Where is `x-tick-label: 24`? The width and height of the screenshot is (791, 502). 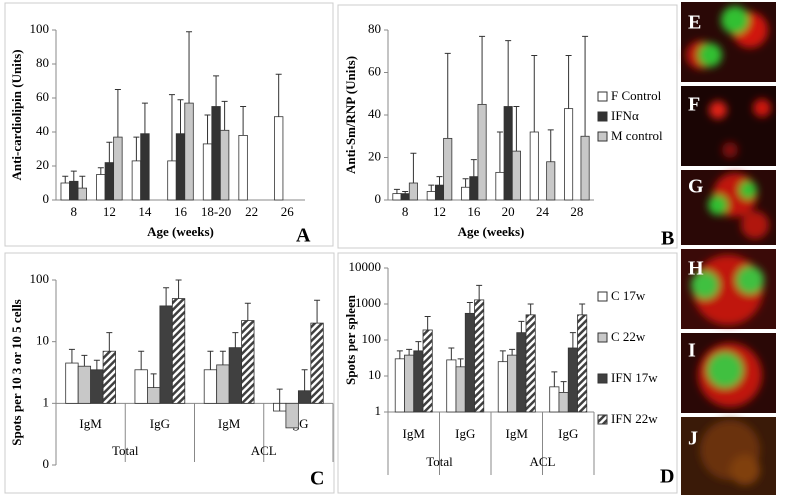 x-tick-label: 24 is located at coordinates (543, 211).